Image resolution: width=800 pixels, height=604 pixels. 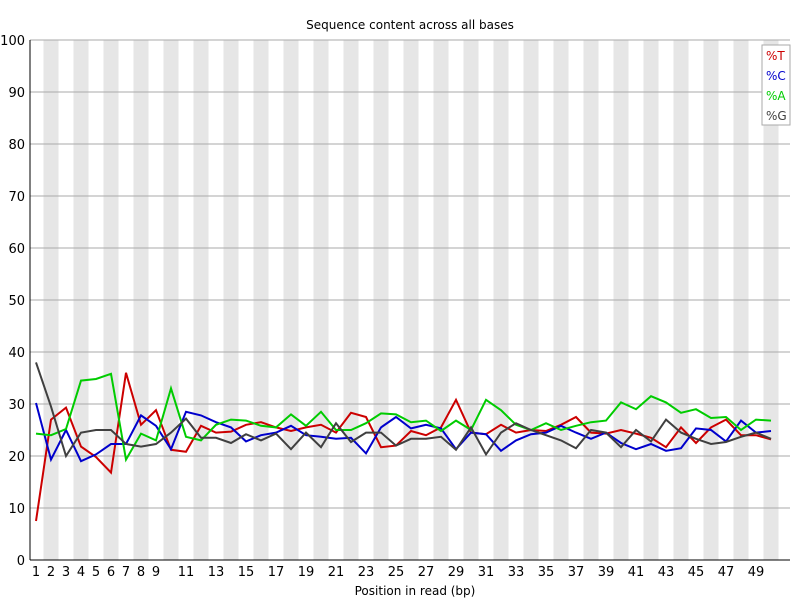 I want to click on y-tick-label: 50, so click(x=16, y=301).